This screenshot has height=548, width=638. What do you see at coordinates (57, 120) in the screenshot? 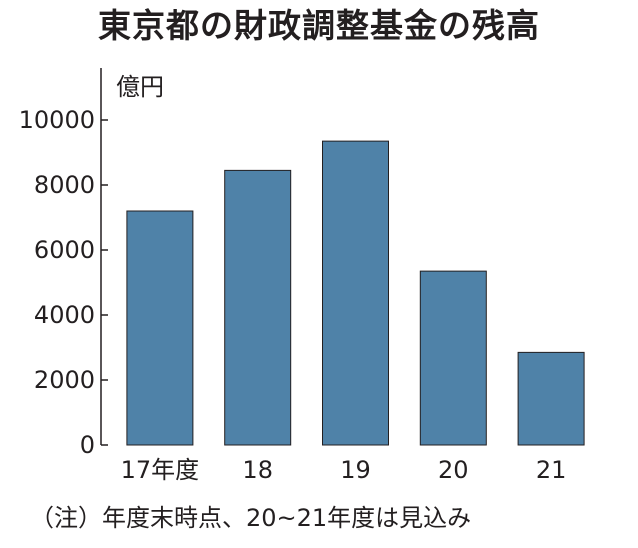
I see `y-tick-label: 10000` at bounding box center [57, 120].